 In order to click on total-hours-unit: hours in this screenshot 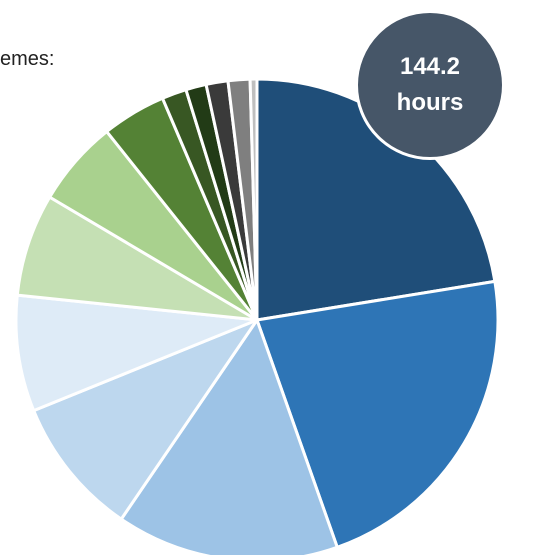, I will do `click(430, 102)`.